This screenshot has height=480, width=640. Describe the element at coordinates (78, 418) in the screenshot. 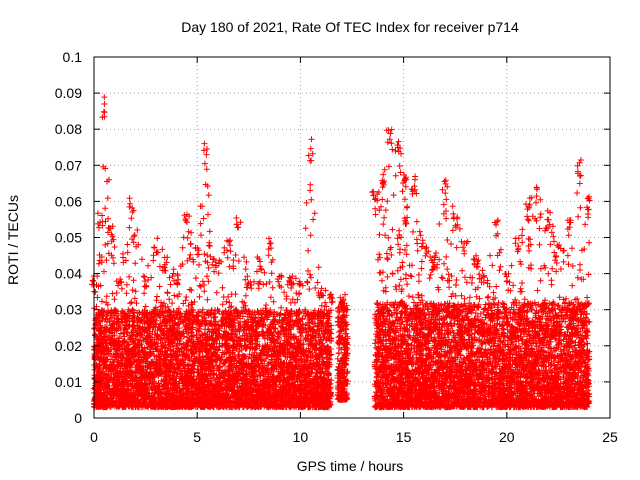

I see `y-tick-label: 0` at that location.